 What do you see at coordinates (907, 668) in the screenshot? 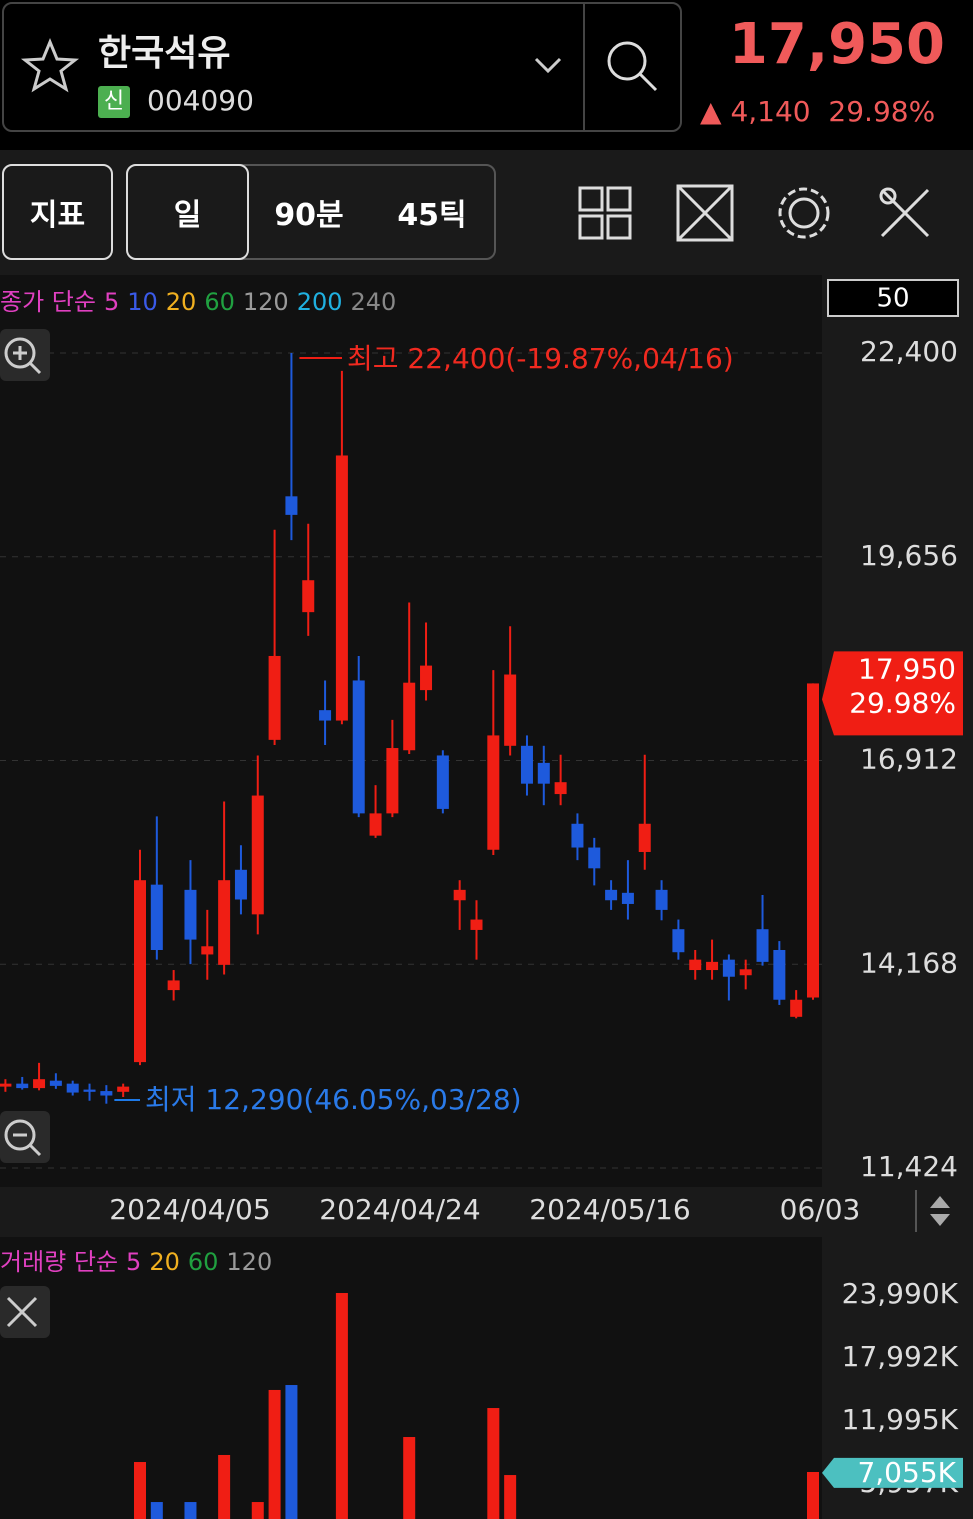
I see `current-price: 17,950` at bounding box center [907, 668].